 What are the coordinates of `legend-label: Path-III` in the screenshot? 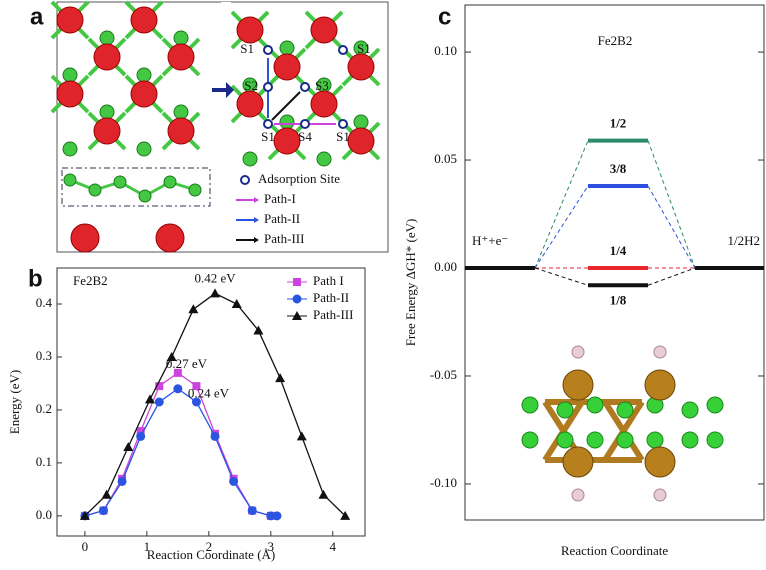 It's located at (284, 238).